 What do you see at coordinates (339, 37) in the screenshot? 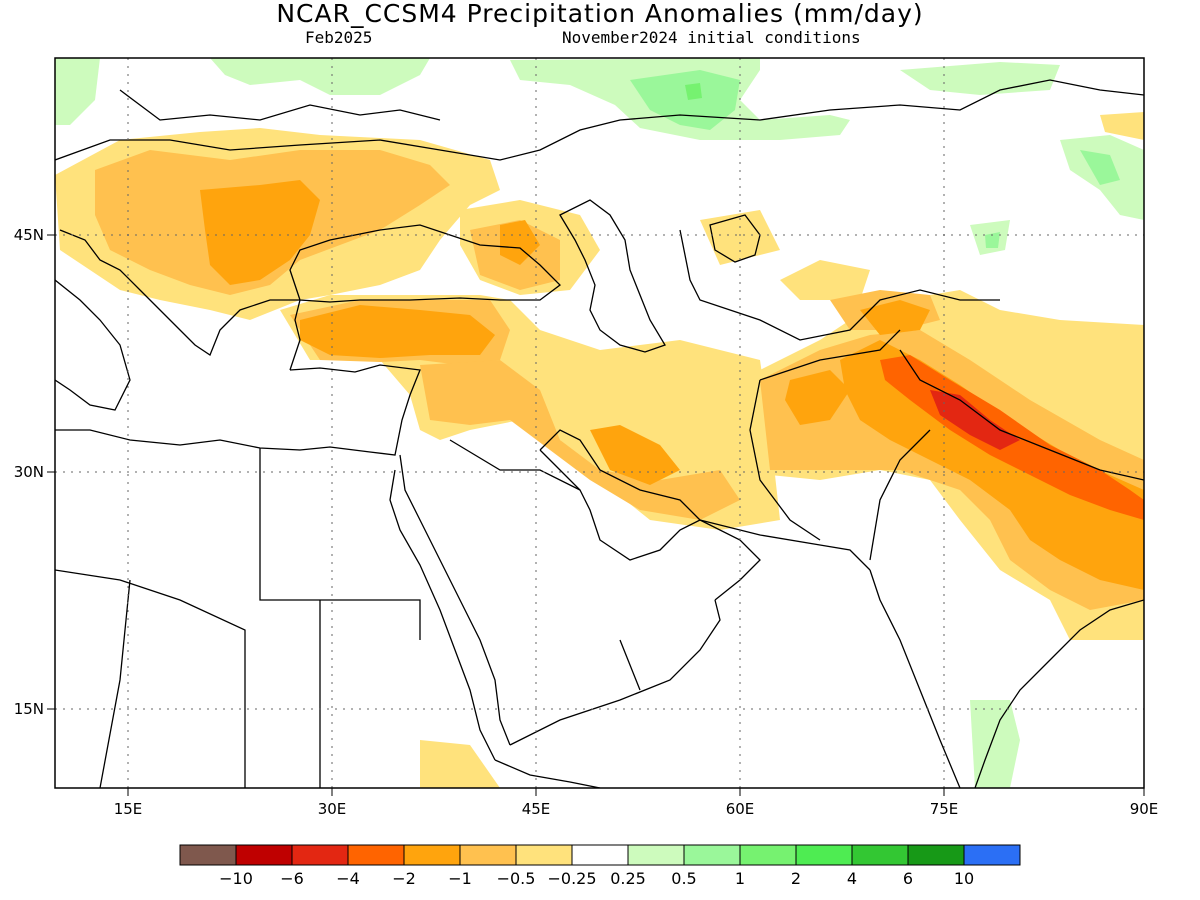
I see `forecast-month: Feb2025` at bounding box center [339, 37].